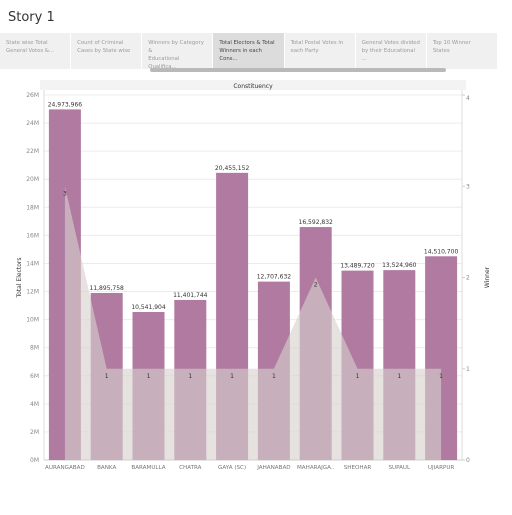 This screenshot has width=512, height=515. Describe the element at coordinates (468, 369) in the screenshot. I see `y2-tick-label: 1` at that location.